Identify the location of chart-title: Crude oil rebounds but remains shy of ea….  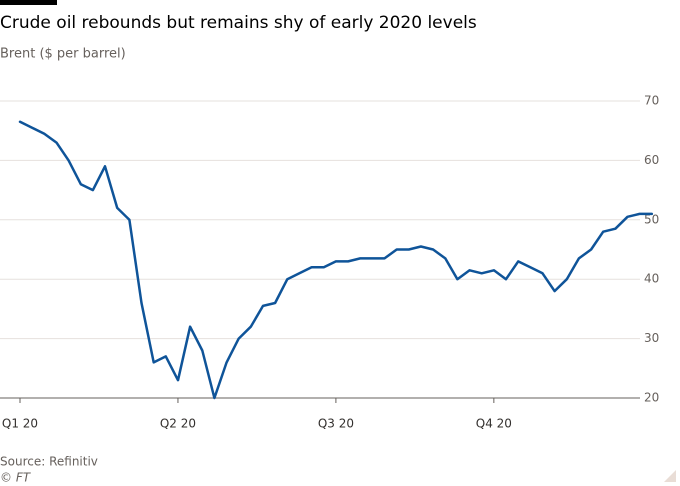
(238, 23).